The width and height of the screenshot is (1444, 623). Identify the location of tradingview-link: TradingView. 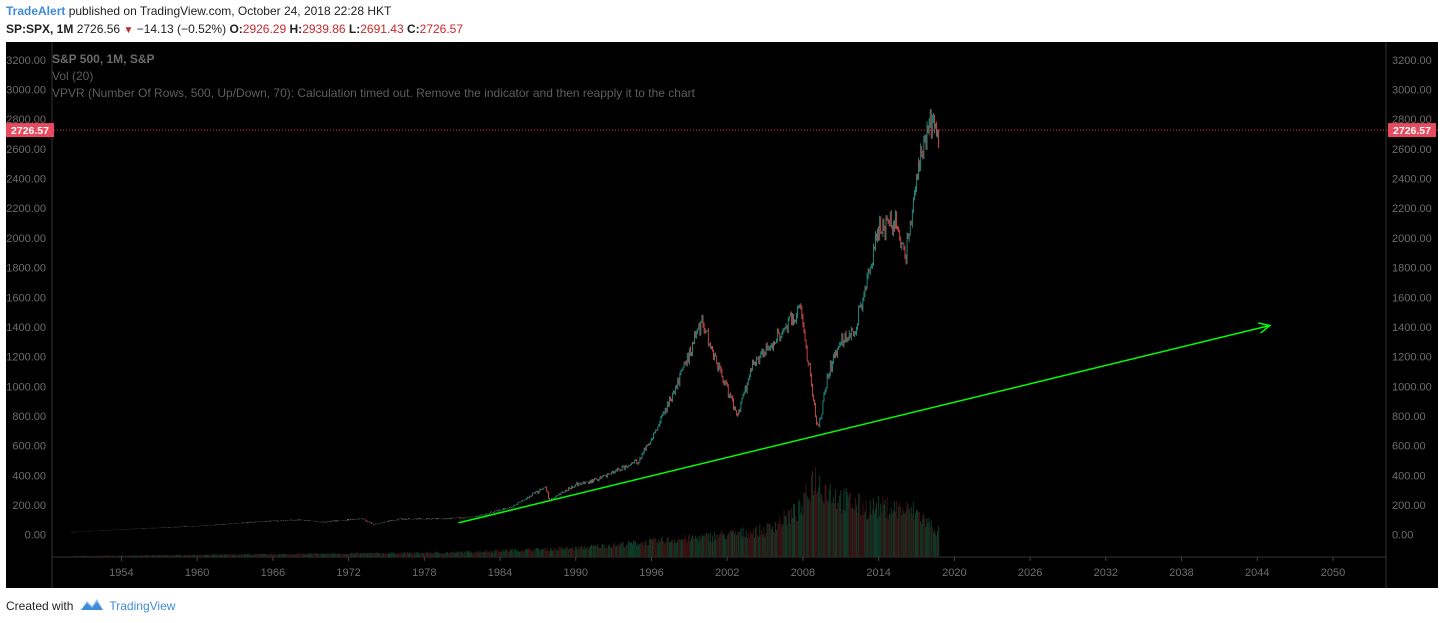
(142, 605).